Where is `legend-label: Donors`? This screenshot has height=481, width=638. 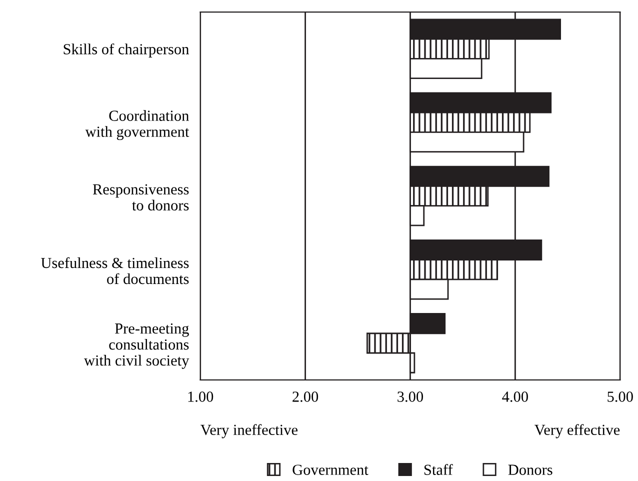
legend-label: Donors is located at coordinates (530, 469).